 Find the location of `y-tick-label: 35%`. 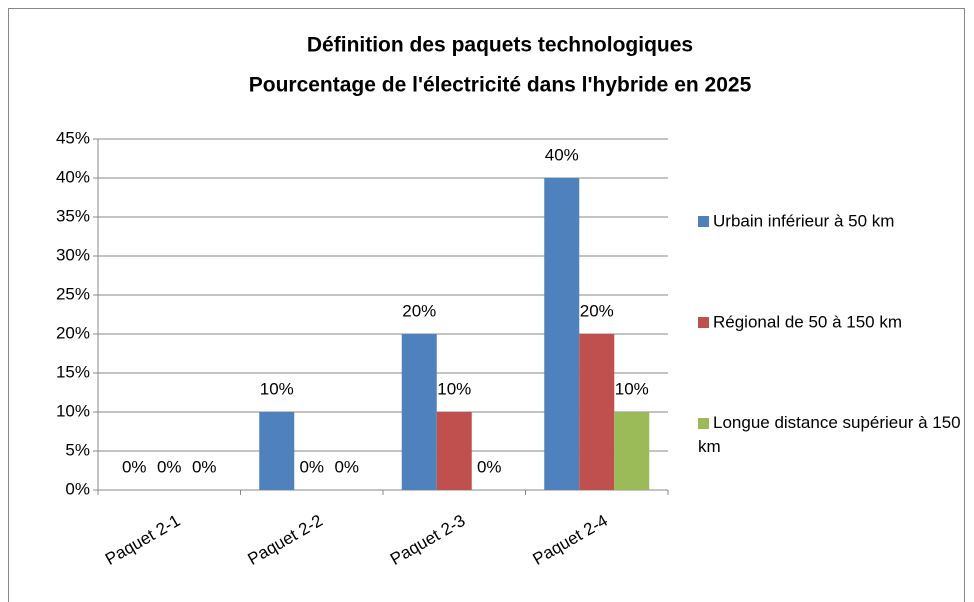

y-tick-label: 35% is located at coordinates (73, 215).